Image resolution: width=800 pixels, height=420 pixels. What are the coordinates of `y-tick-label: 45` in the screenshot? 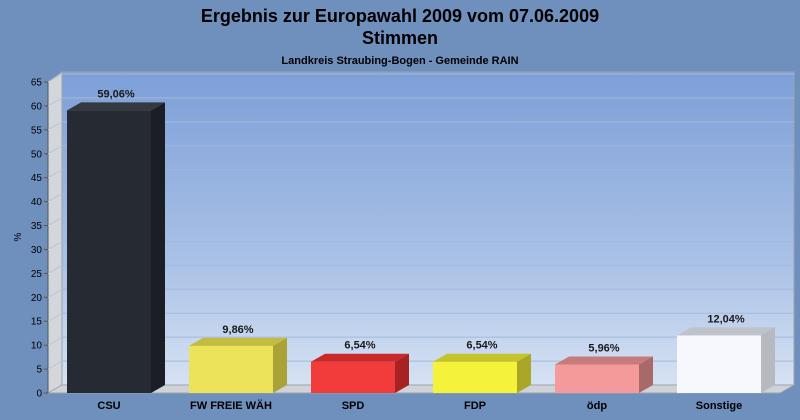 It's located at (37, 178).